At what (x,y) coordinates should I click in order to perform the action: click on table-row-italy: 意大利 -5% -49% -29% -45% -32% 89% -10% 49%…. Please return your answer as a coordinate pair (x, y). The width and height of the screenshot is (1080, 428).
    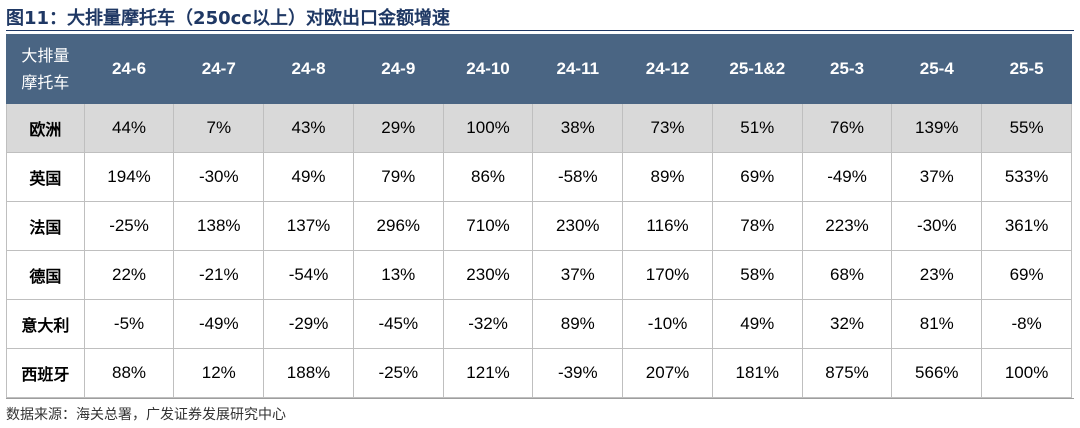
    Looking at the image, I should click on (539, 324).